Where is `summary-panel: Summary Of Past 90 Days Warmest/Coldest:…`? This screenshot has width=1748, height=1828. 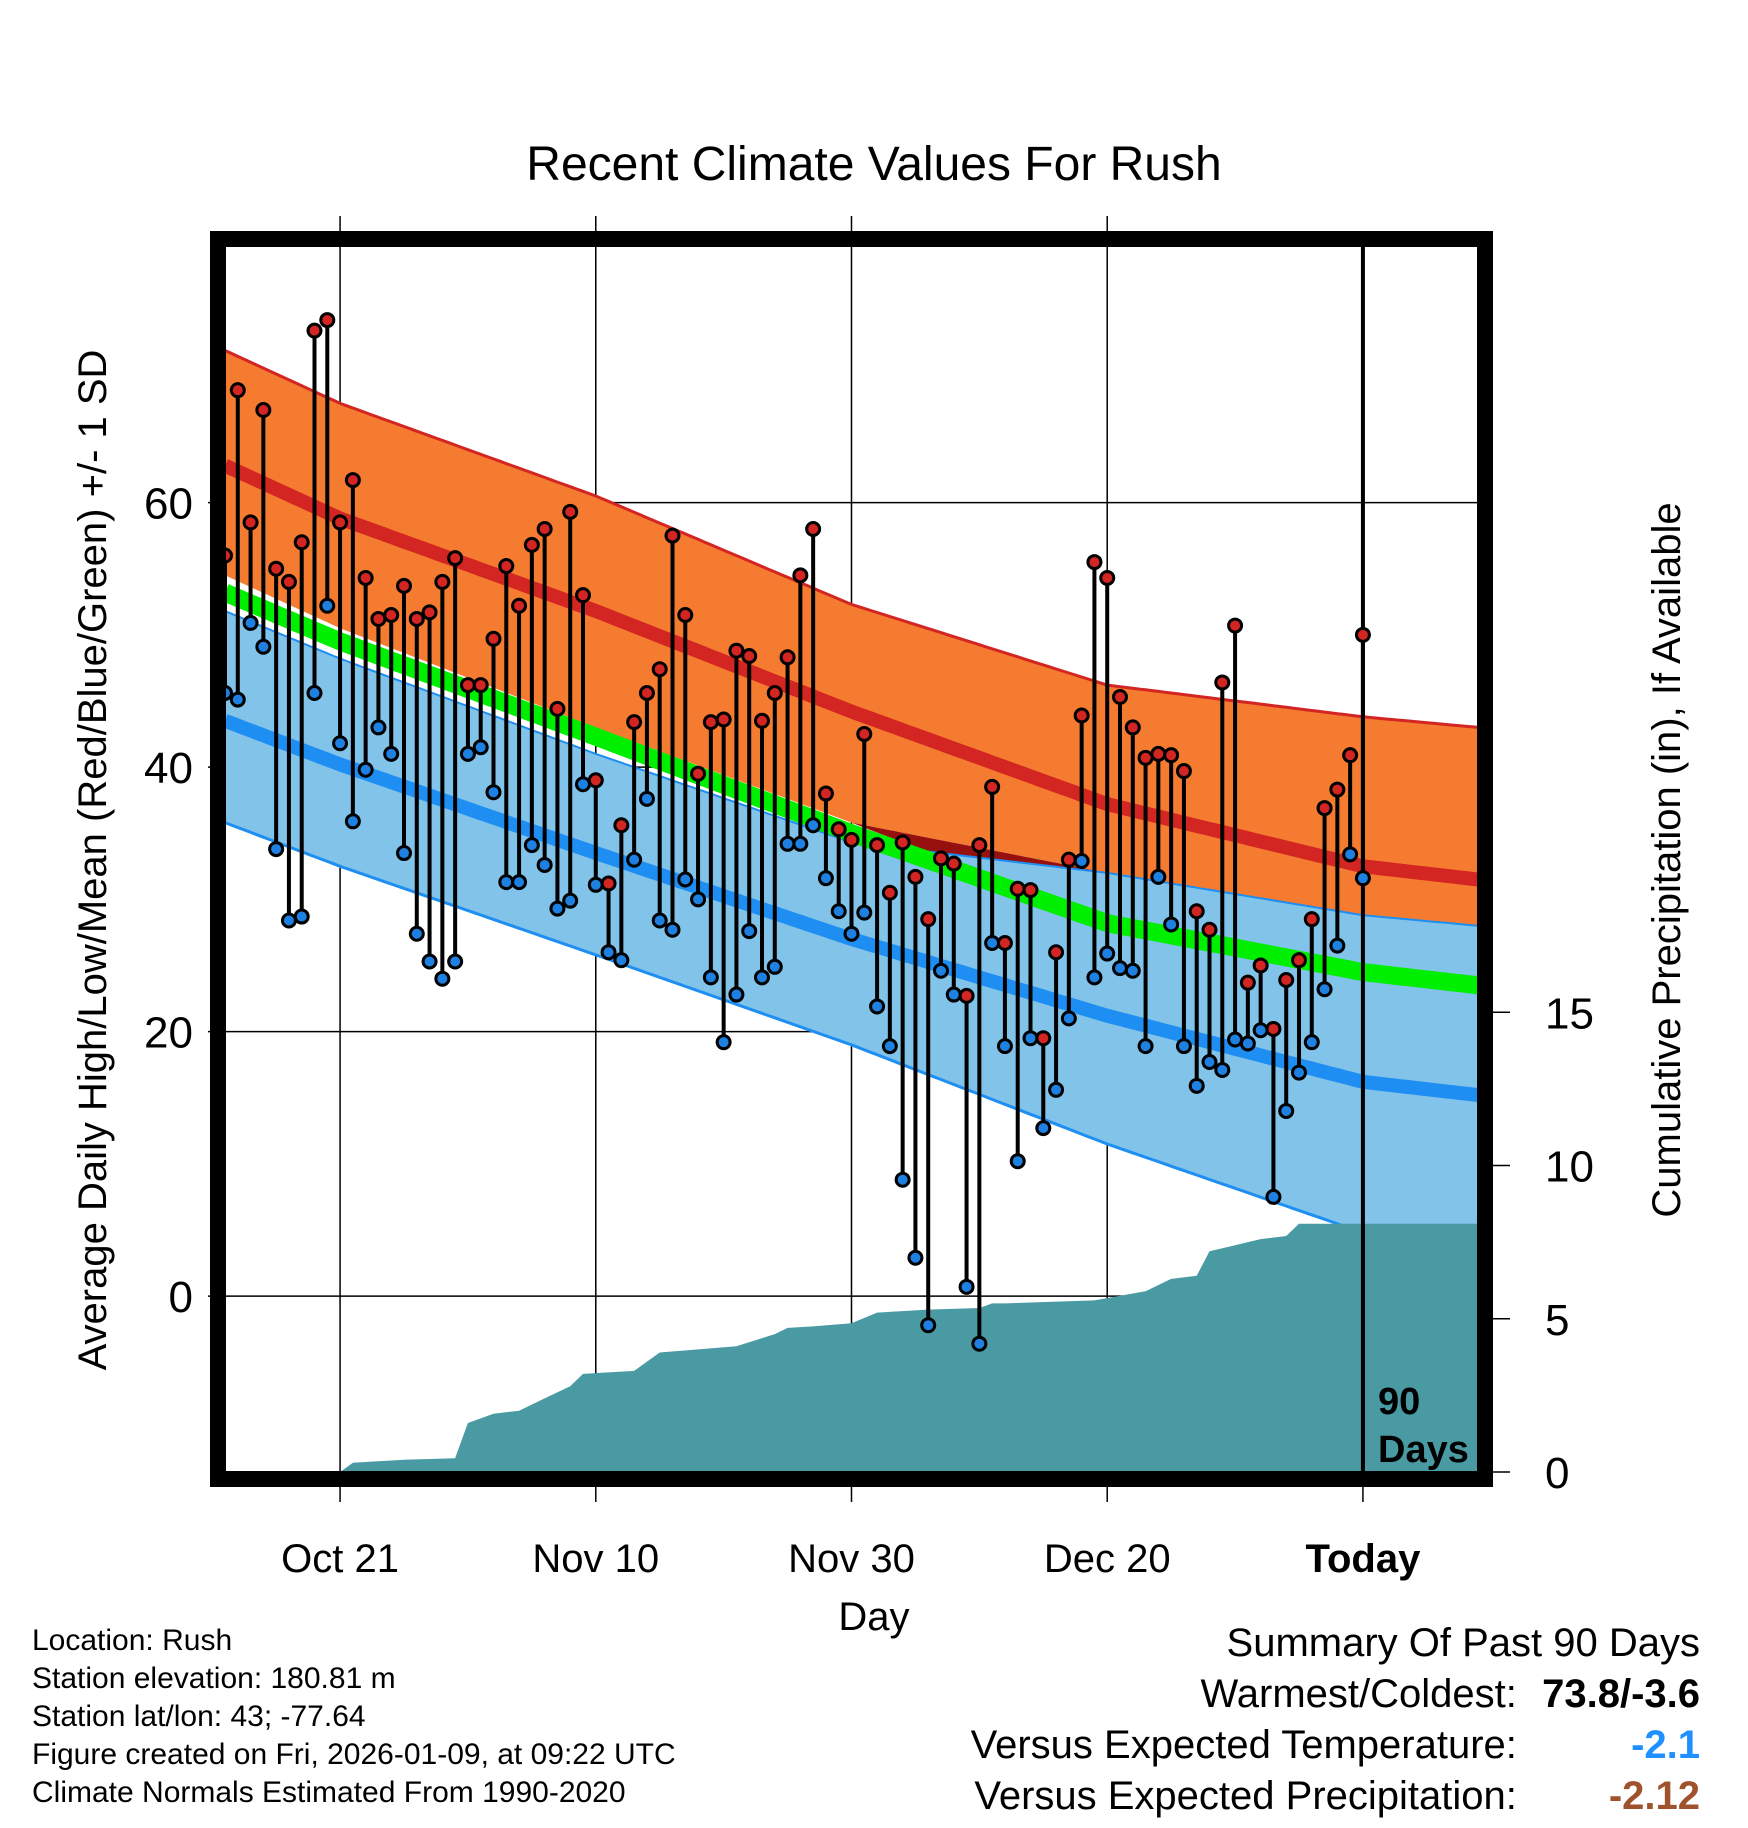 summary-panel: Summary Of Past 90 Days Warmest/Coldest:… is located at coordinates (1335, 1720).